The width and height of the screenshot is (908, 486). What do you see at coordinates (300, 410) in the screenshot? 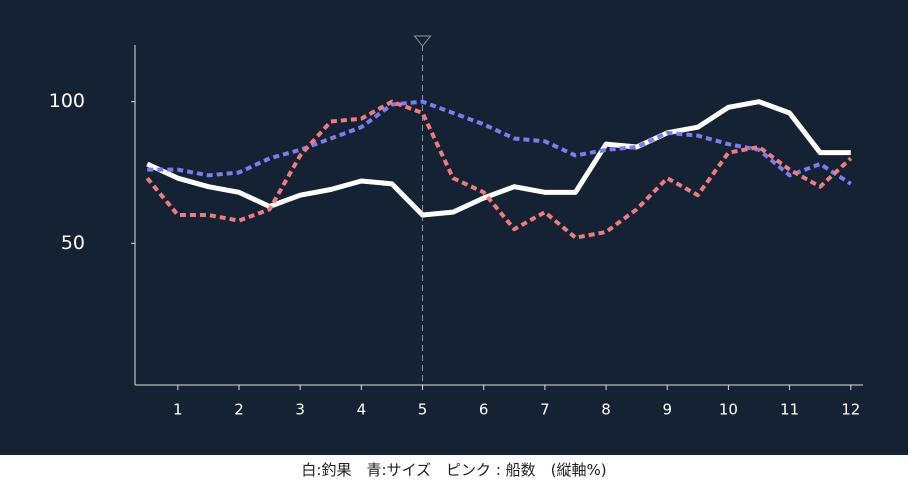
I see `x-tick-label: 3` at bounding box center [300, 410].